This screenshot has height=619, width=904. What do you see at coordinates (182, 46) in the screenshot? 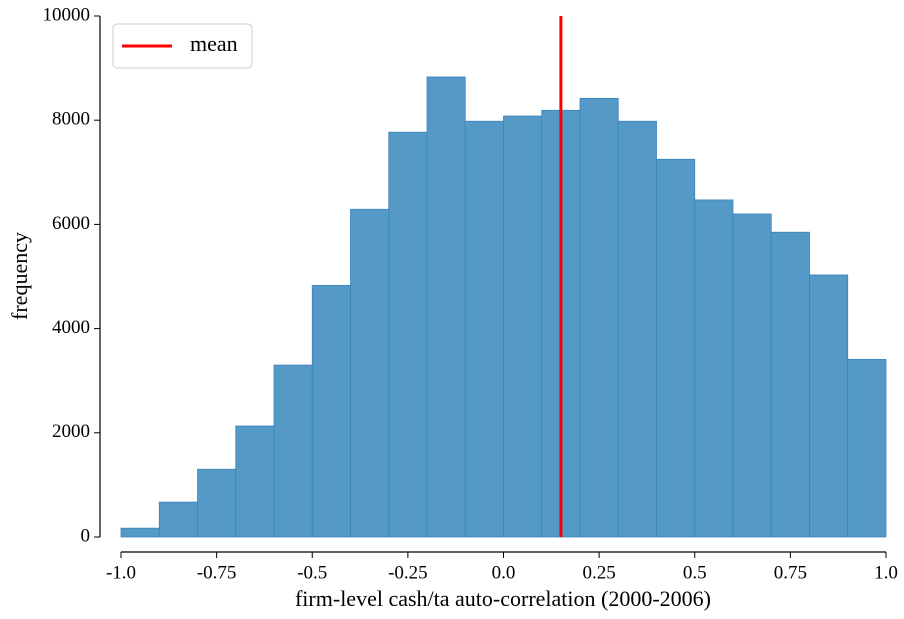
I see `legend-box` at bounding box center [182, 46].